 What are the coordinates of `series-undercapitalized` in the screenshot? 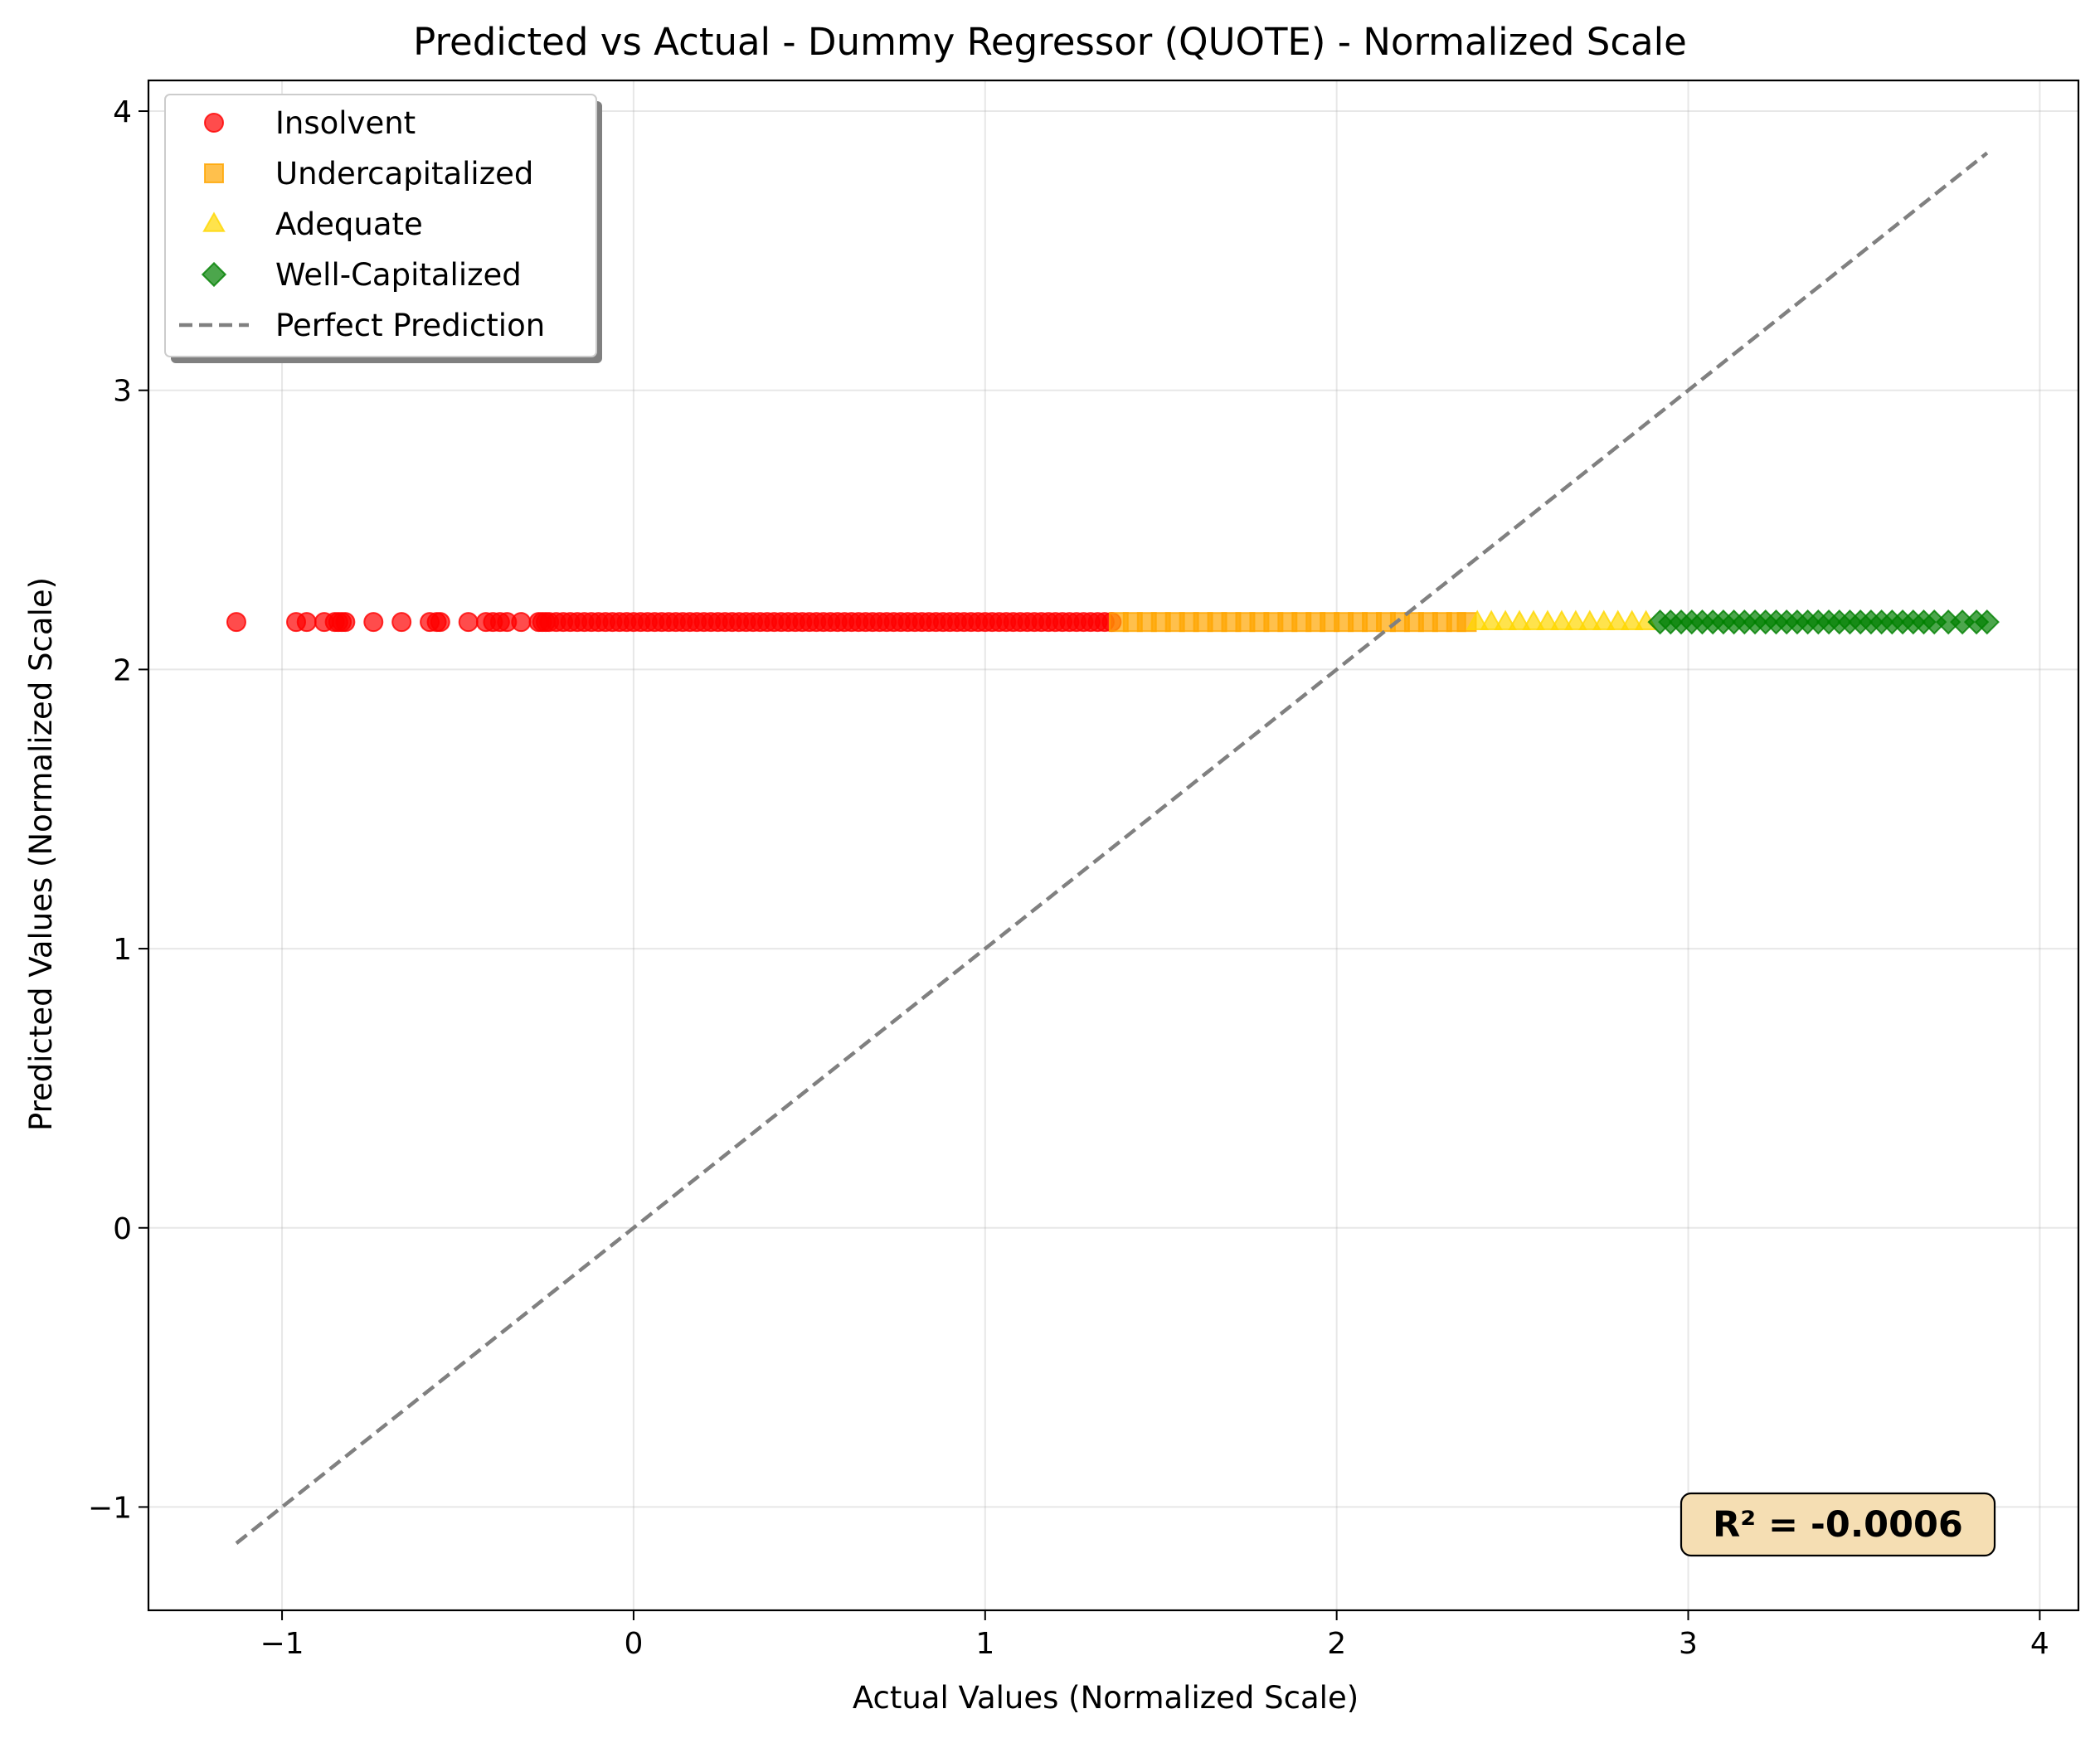 It's located at (1292, 623).